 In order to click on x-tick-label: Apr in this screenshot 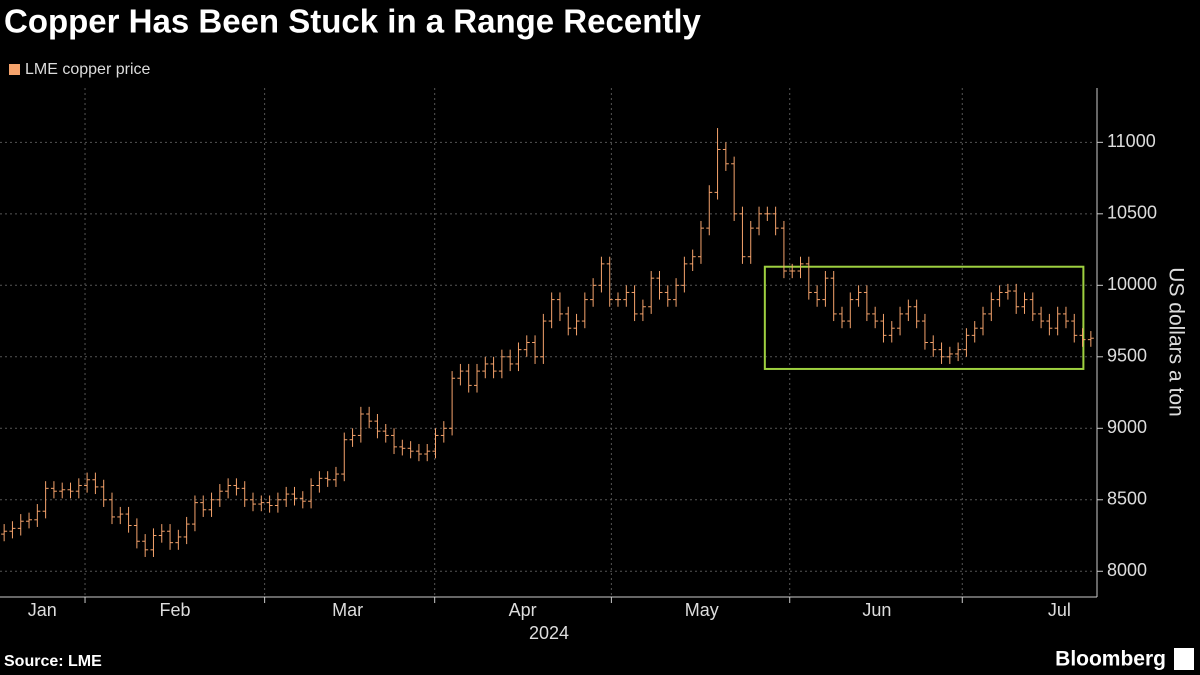, I will do `click(523, 610)`.